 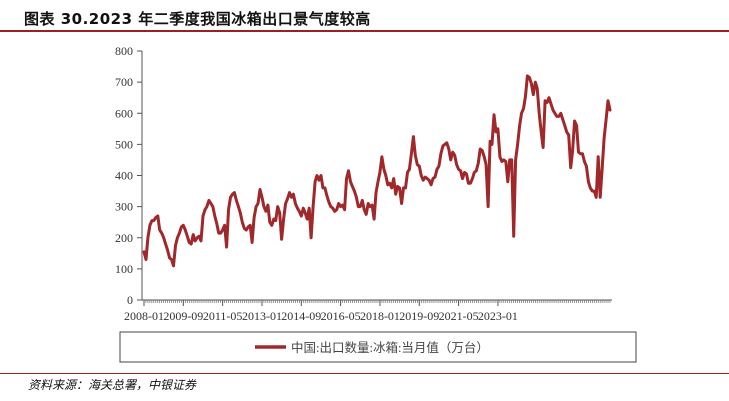 I want to click on y-tick-label: 0, so click(x=130, y=300).